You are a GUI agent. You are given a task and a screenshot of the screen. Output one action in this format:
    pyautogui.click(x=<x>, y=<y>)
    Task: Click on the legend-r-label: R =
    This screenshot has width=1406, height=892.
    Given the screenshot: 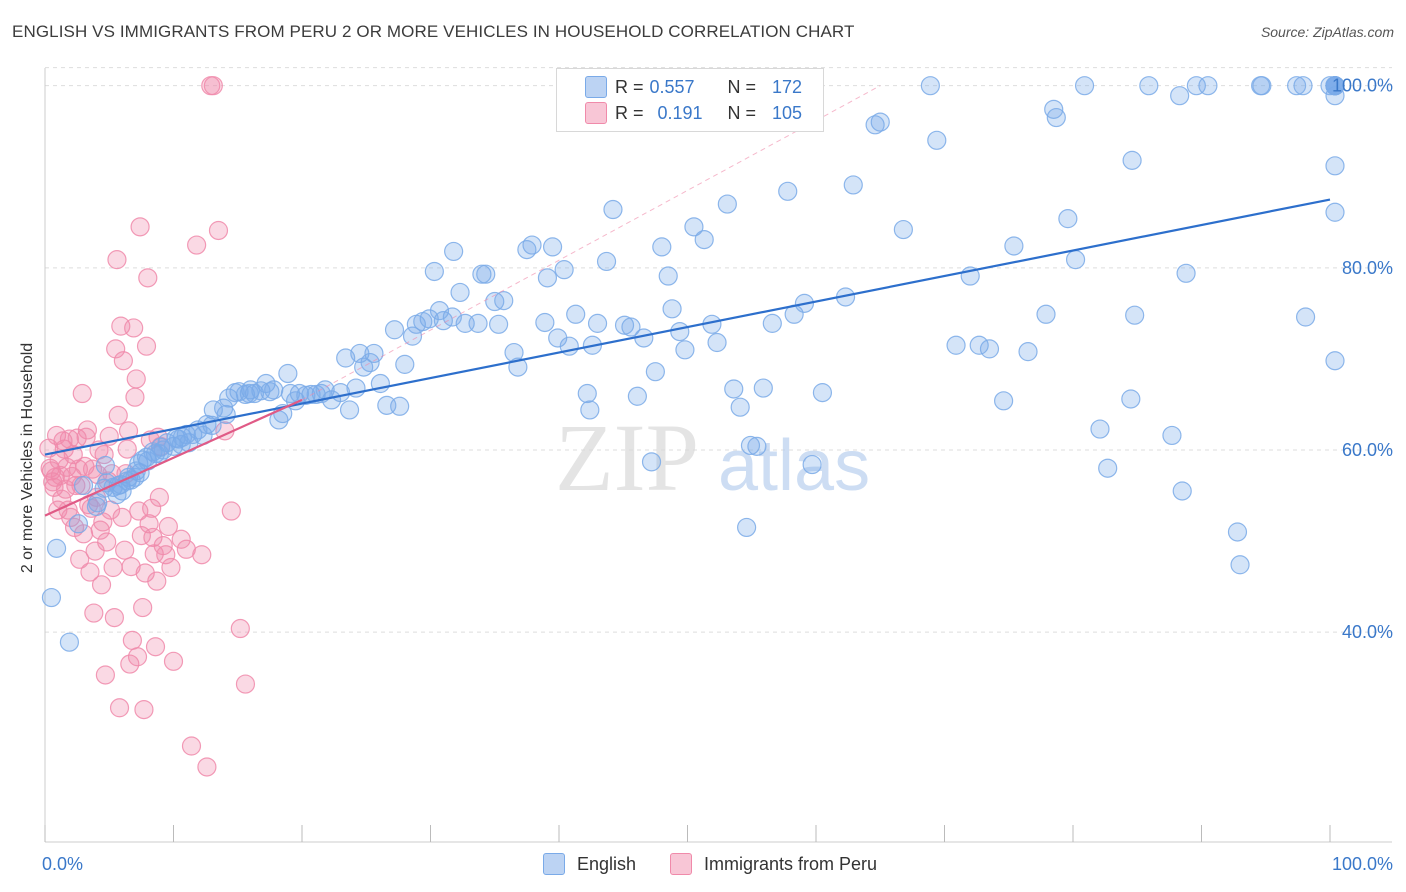 What is the action you would take?
    pyautogui.click(x=629, y=112)
    